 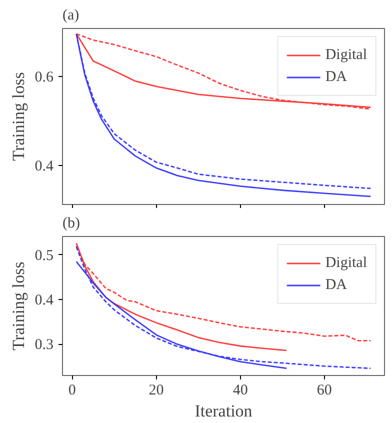 What do you see at coordinates (44, 78) in the screenshot?
I see `y-tick-label: 0.6` at bounding box center [44, 78].